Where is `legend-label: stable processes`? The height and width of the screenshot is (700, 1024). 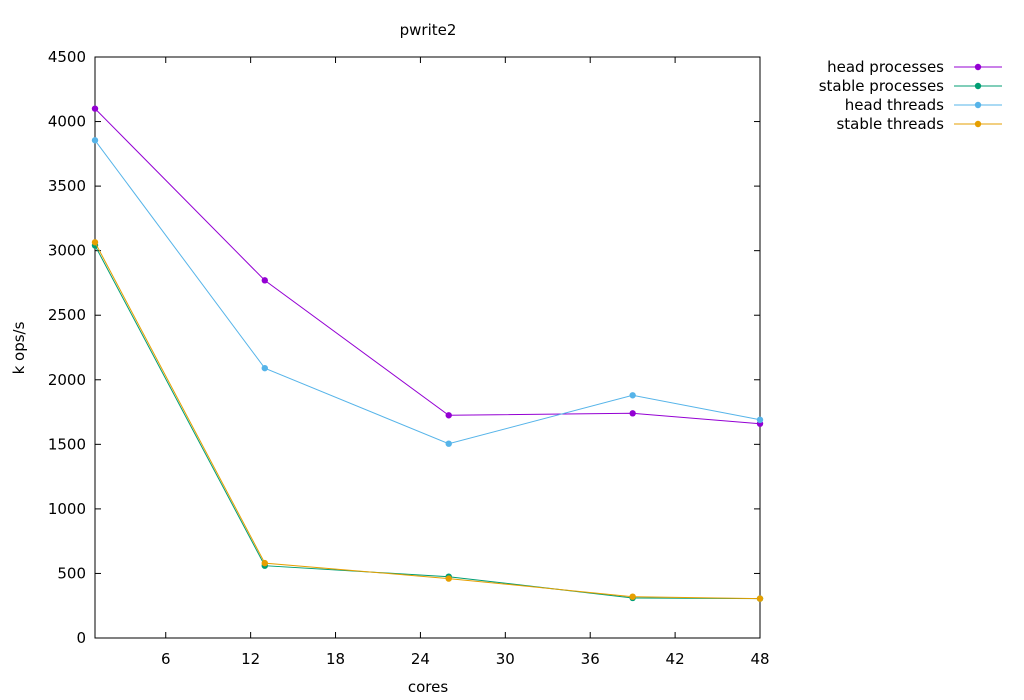 legend-label: stable processes is located at coordinates (881, 86).